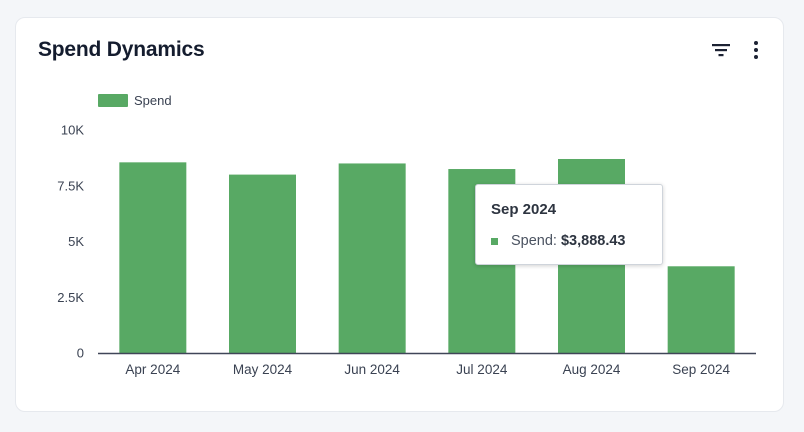 The height and width of the screenshot is (432, 804). Describe the element at coordinates (558, 241) in the screenshot. I see `tooltip-row: Spend: $3,888.43` at that location.